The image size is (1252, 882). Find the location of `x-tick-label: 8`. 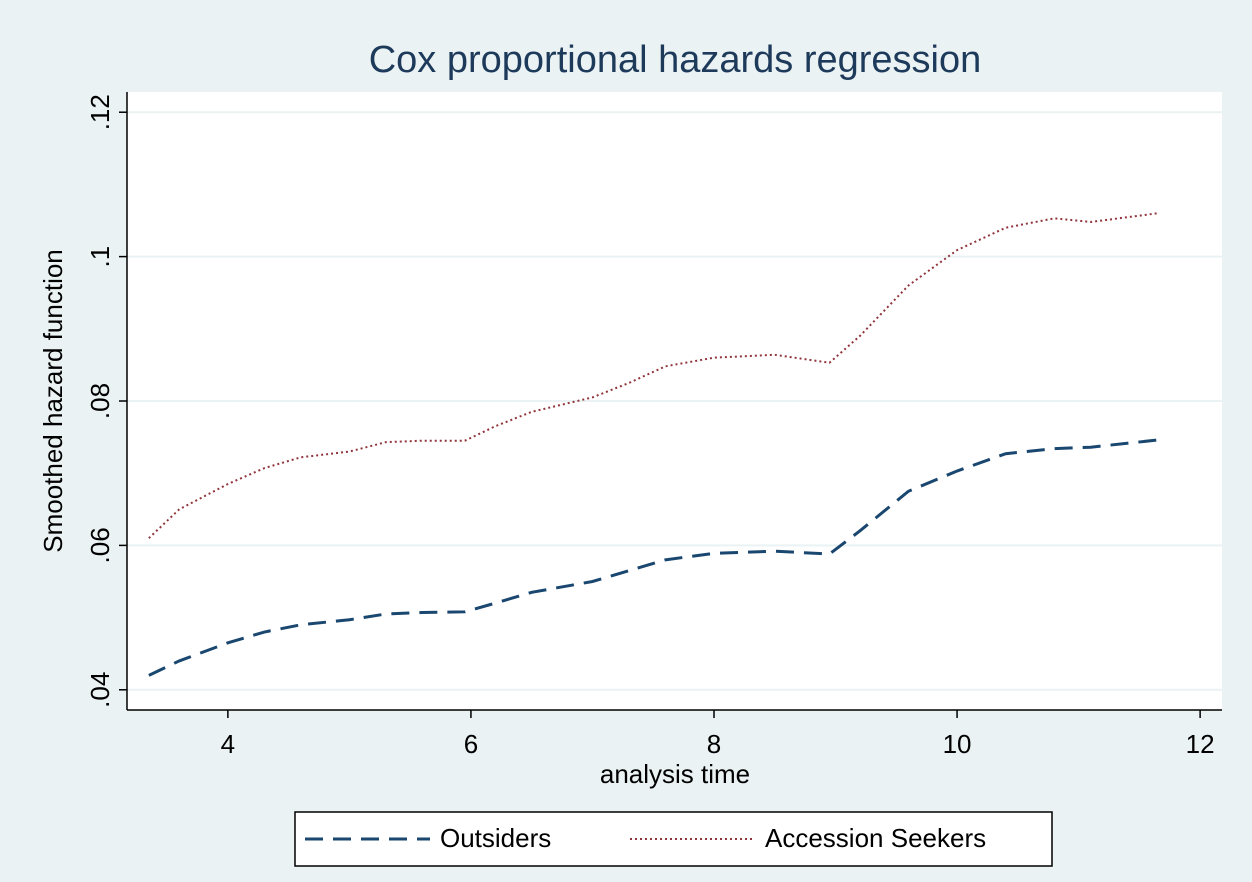

x-tick-label: 8 is located at coordinates (714, 744).